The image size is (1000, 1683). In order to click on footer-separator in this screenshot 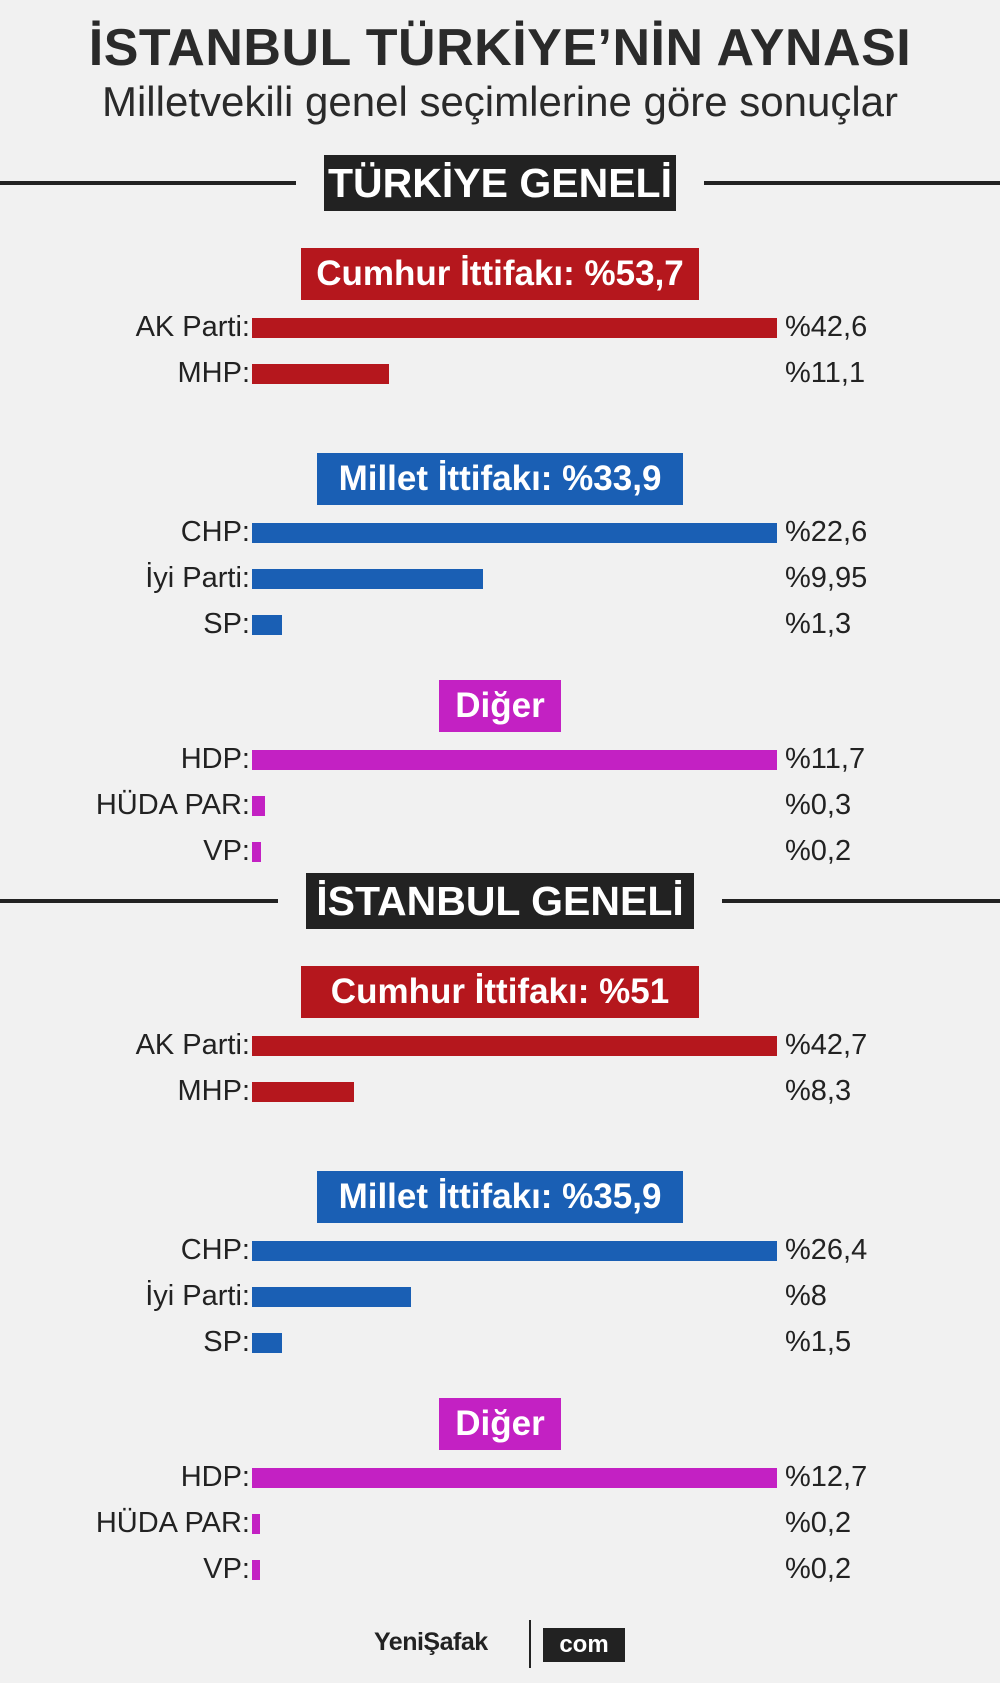, I will do `click(530, 1644)`.